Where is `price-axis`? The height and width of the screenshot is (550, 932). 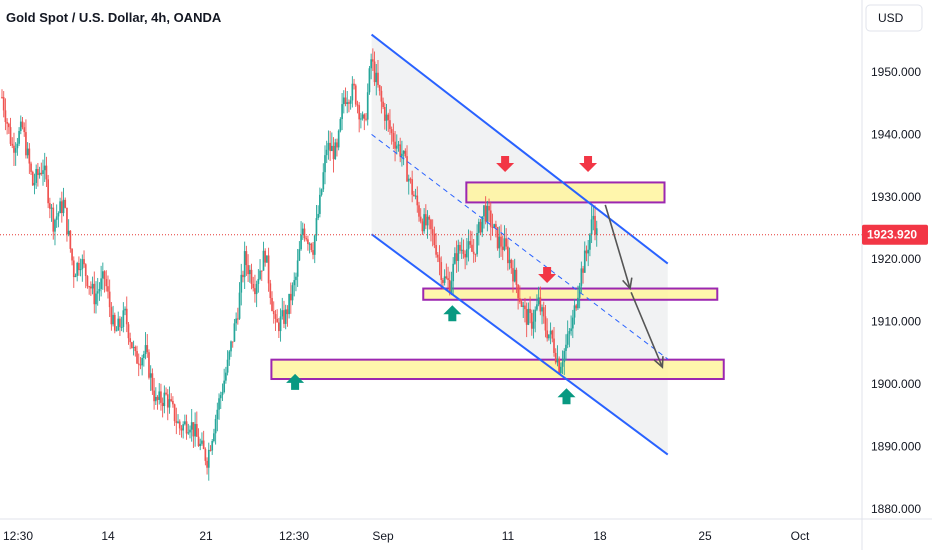 price-axis is located at coordinates (897, 275).